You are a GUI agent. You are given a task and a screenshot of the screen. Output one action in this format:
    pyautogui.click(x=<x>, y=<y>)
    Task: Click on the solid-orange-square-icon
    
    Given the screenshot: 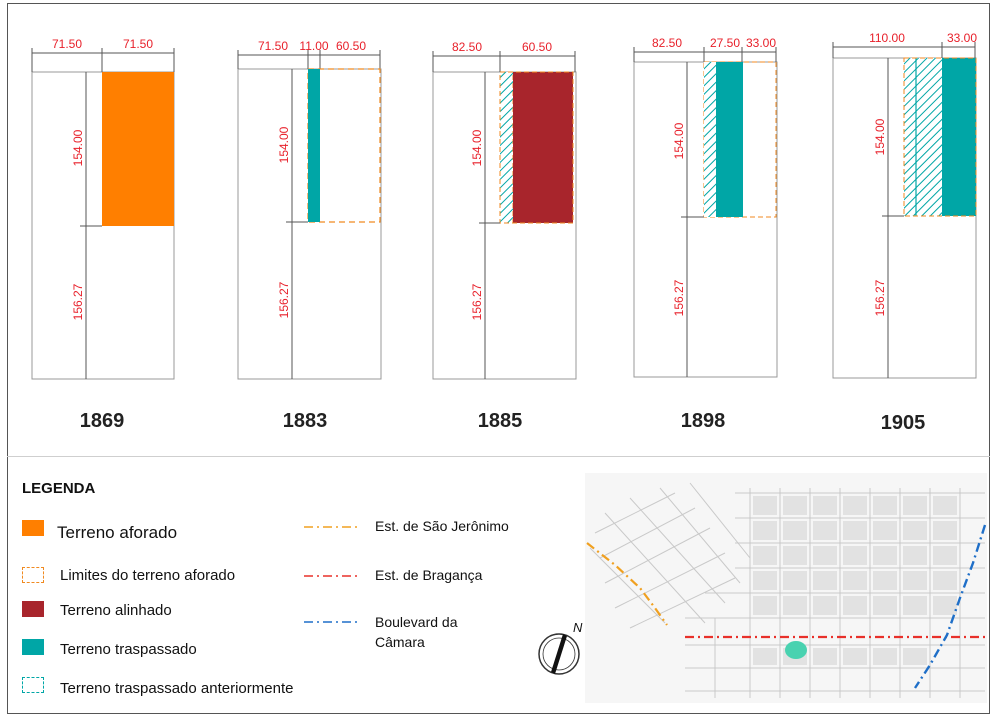 What is the action you would take?
    pyautogui.click(x=33, y=528)
    